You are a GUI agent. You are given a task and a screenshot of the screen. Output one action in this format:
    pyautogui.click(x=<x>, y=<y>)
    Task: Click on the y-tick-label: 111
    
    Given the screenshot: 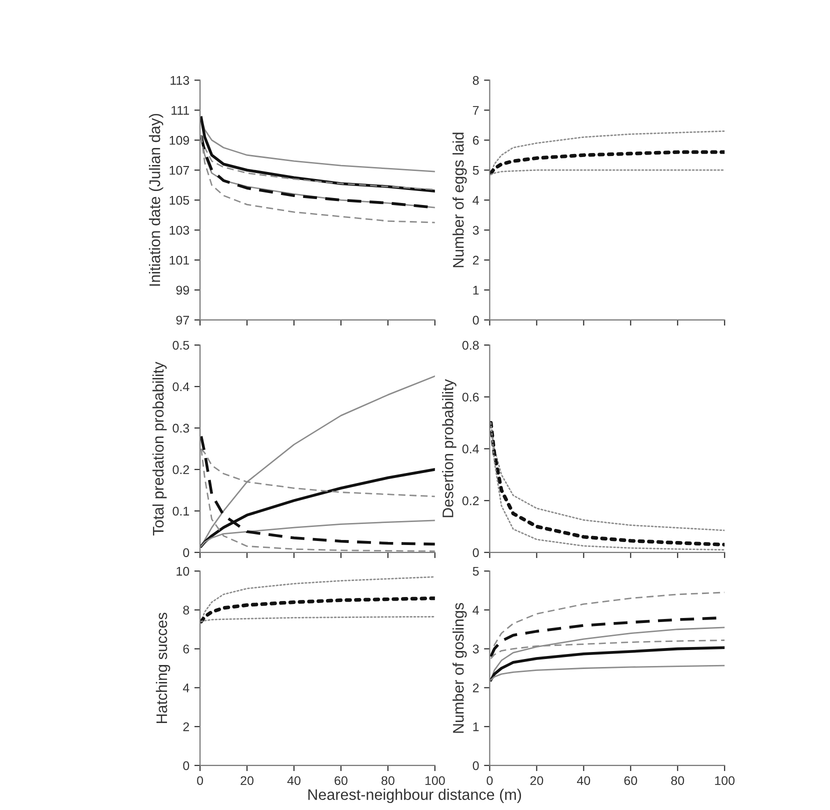 What is the action you would take?
    pyautogui.click(x=181, y=110)
    